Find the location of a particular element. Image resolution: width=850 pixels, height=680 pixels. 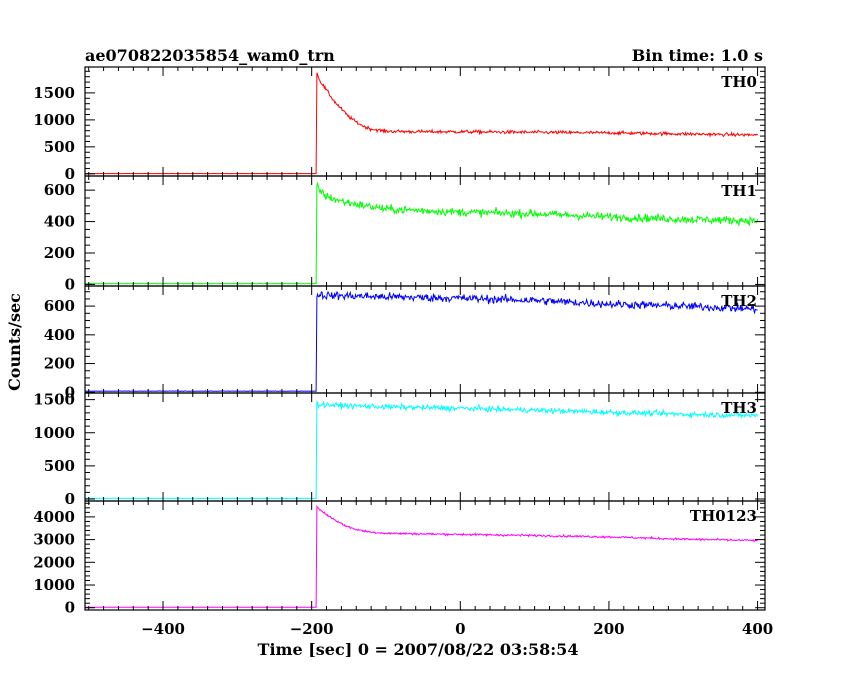

x-tick-label: −400 is located at coordinates (163, 629).